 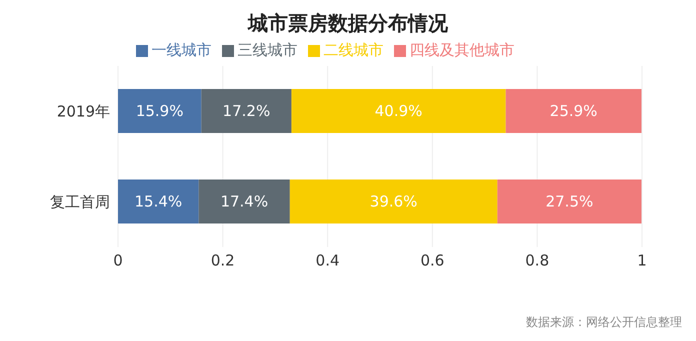 I want to click on data-label: 40.9%, so click(x=398, y=111).